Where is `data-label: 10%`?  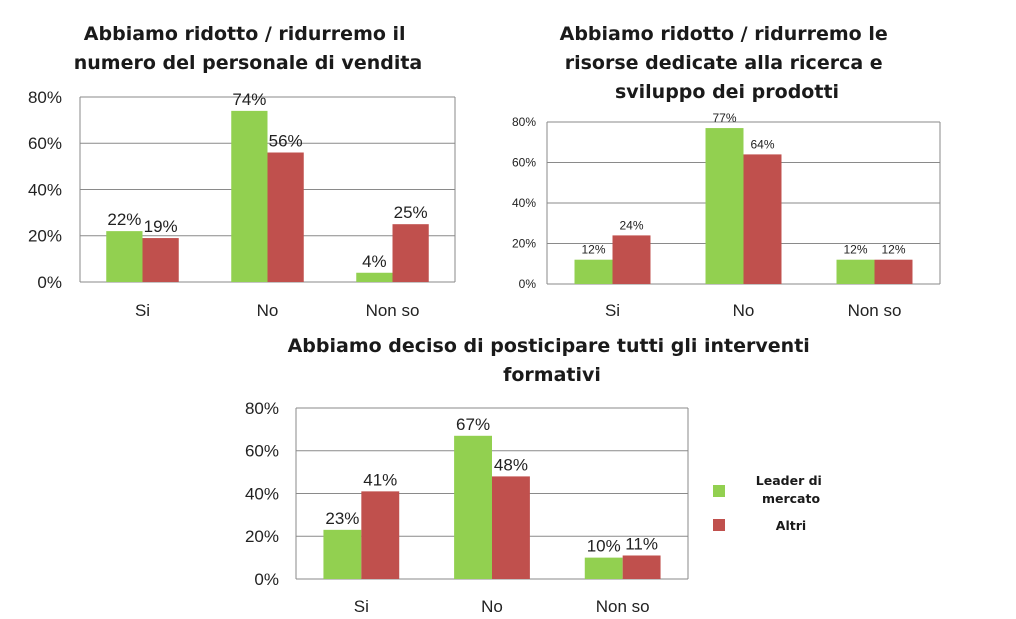
data-label: 10% is located at coordinates (604, 546).